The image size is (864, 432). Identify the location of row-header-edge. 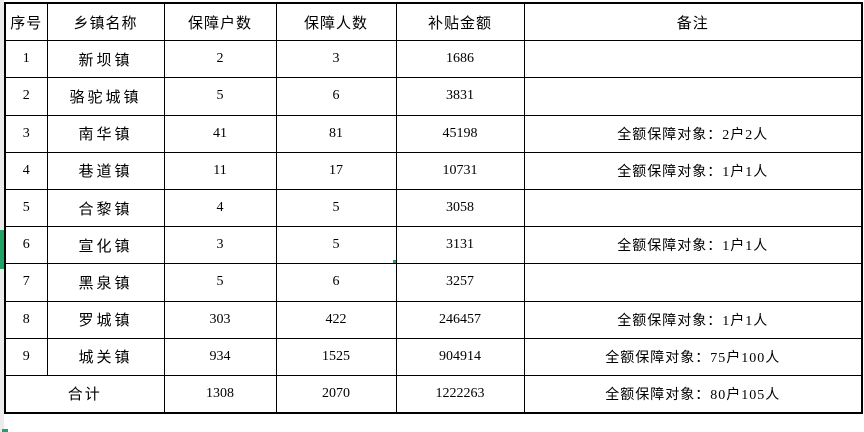
(2, 216).